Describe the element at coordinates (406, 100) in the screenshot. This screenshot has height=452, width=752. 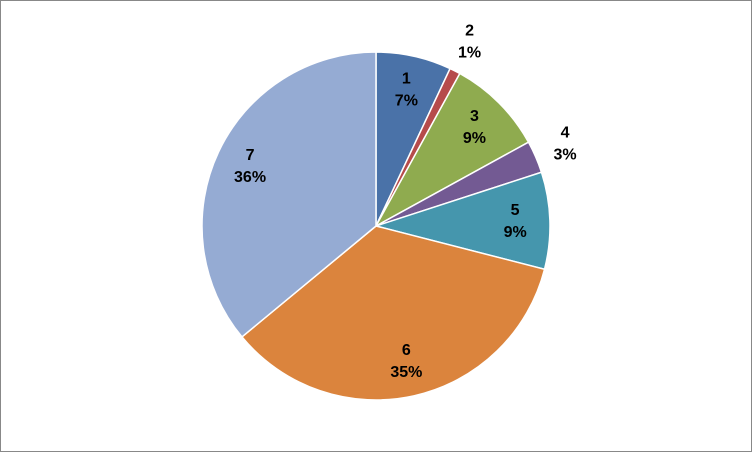
I see `slice-value-label: 7%` at that location.